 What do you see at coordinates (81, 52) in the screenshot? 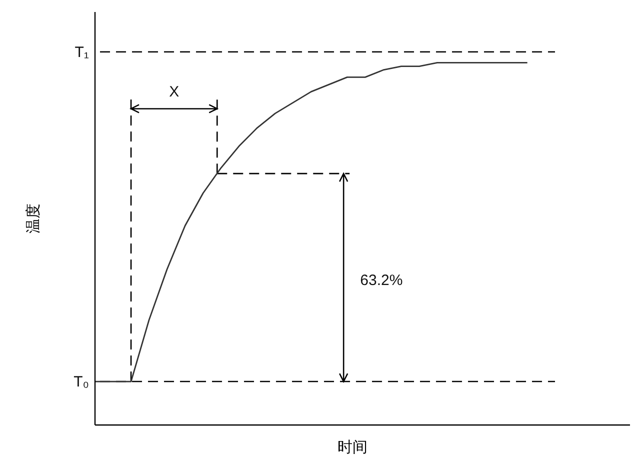
I see `ref-line-label: T₁` at bounding box center [81, 52].